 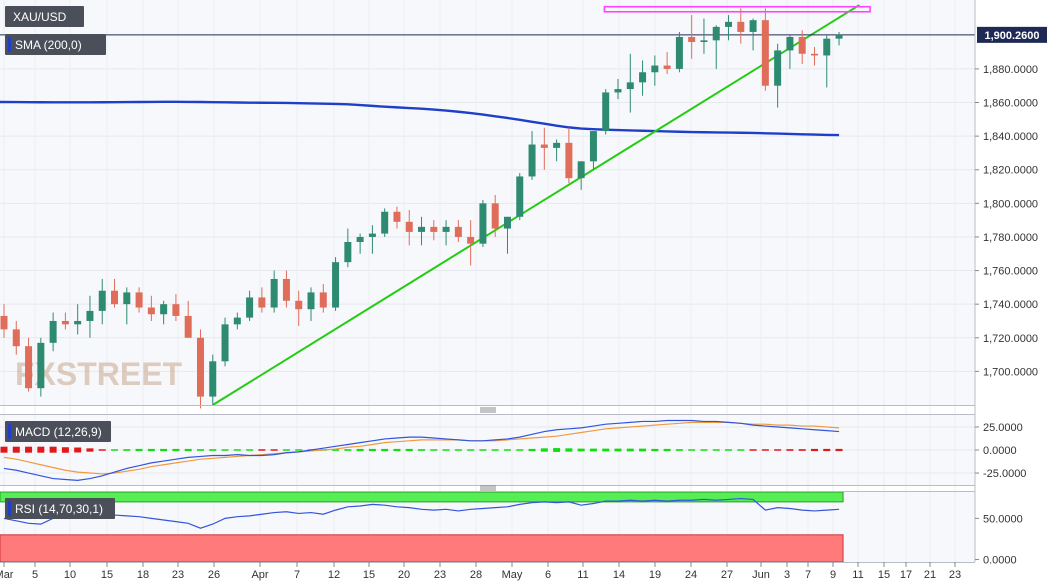 I want to click on rsi-tick-label: 50.0000, so click(x=1003, y=519).